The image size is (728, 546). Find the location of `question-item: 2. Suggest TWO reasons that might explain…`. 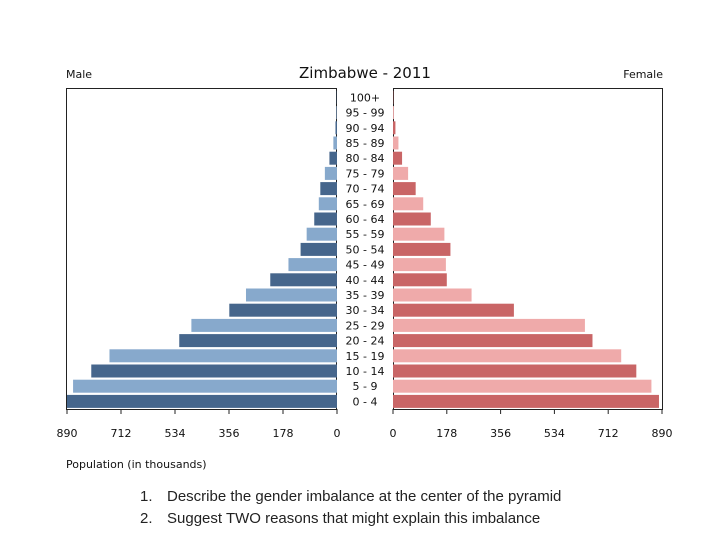

question-item: 2. Suggest TWO reasons that might explain… is located at coordinates (350, 519).